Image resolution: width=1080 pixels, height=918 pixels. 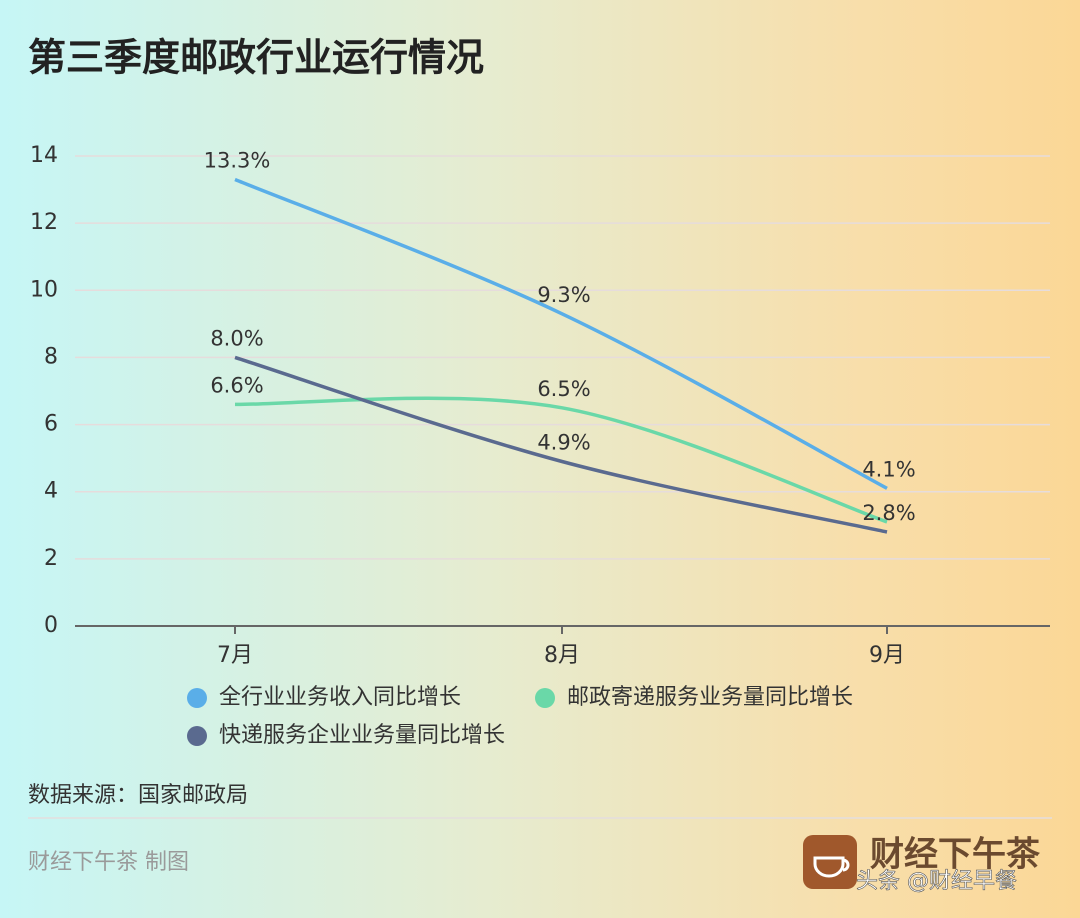 I want to click on y-tick-label: 14, so click(x=44, y=155).